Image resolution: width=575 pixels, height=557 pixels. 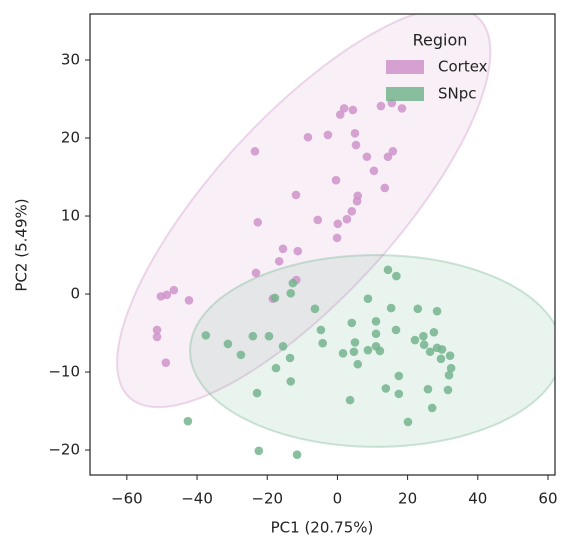 I want to click on x-tick-label: −60, so click(x=127, y=499).